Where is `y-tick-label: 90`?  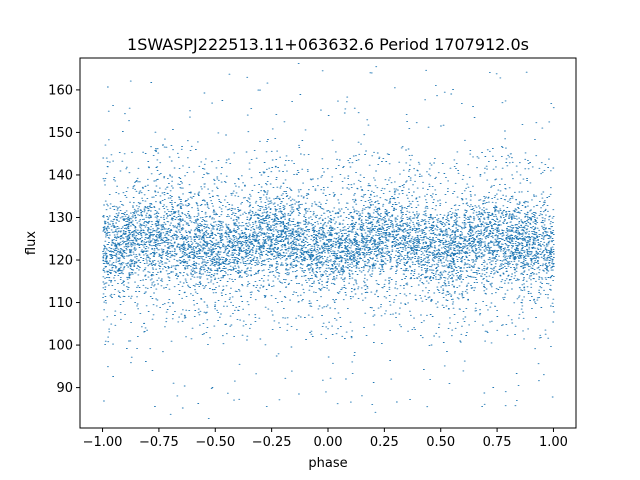
y-tick-label: 90 is located at coordinates (64, 388).